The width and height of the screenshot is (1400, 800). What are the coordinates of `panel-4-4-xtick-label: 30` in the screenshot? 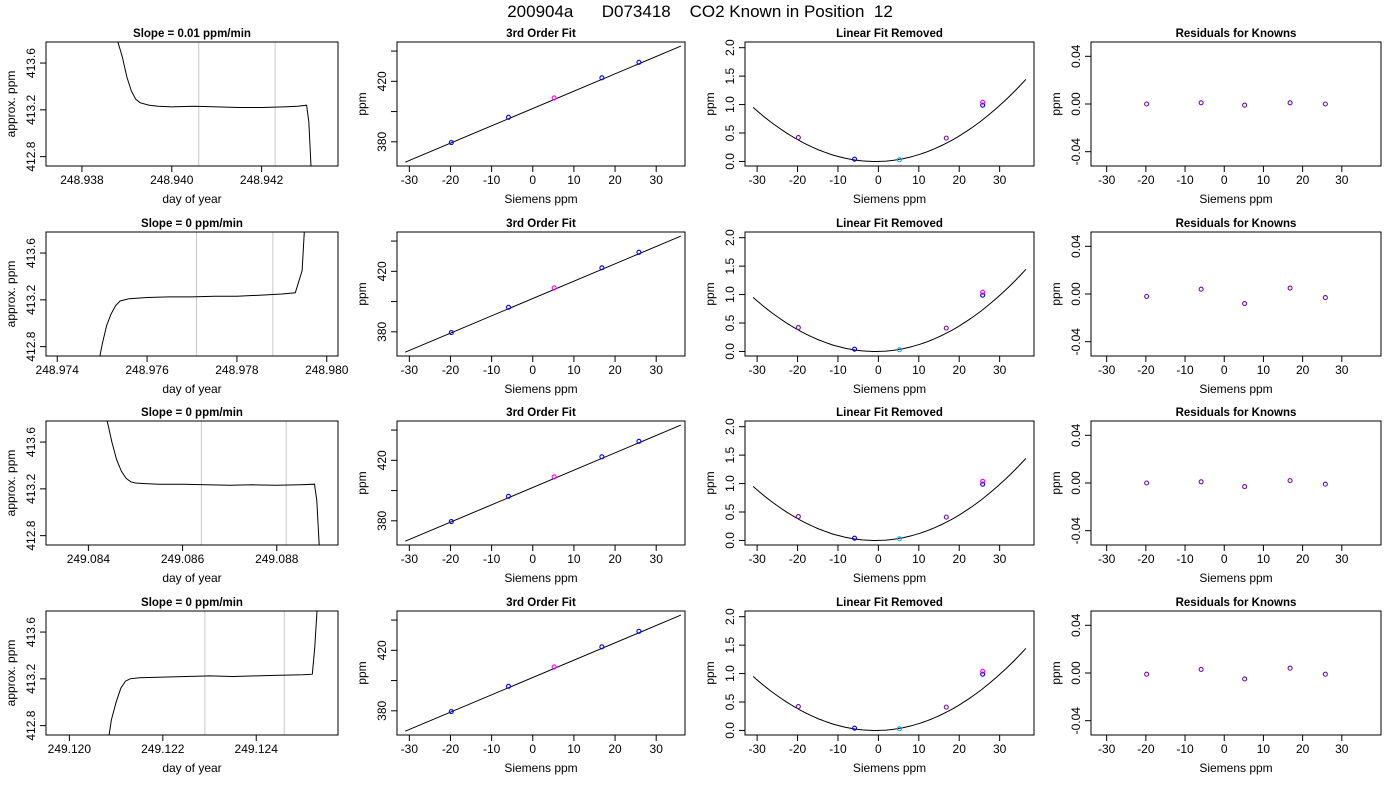 It's located at (1342, 749).